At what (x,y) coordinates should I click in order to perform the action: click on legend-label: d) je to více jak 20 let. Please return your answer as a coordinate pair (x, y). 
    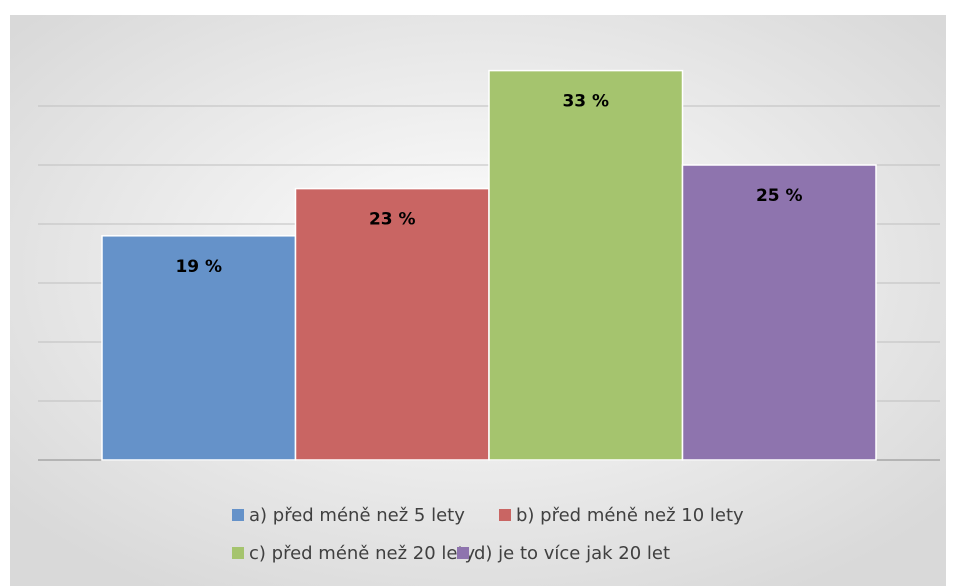
    Looking at the image, I should click on (572, 553).